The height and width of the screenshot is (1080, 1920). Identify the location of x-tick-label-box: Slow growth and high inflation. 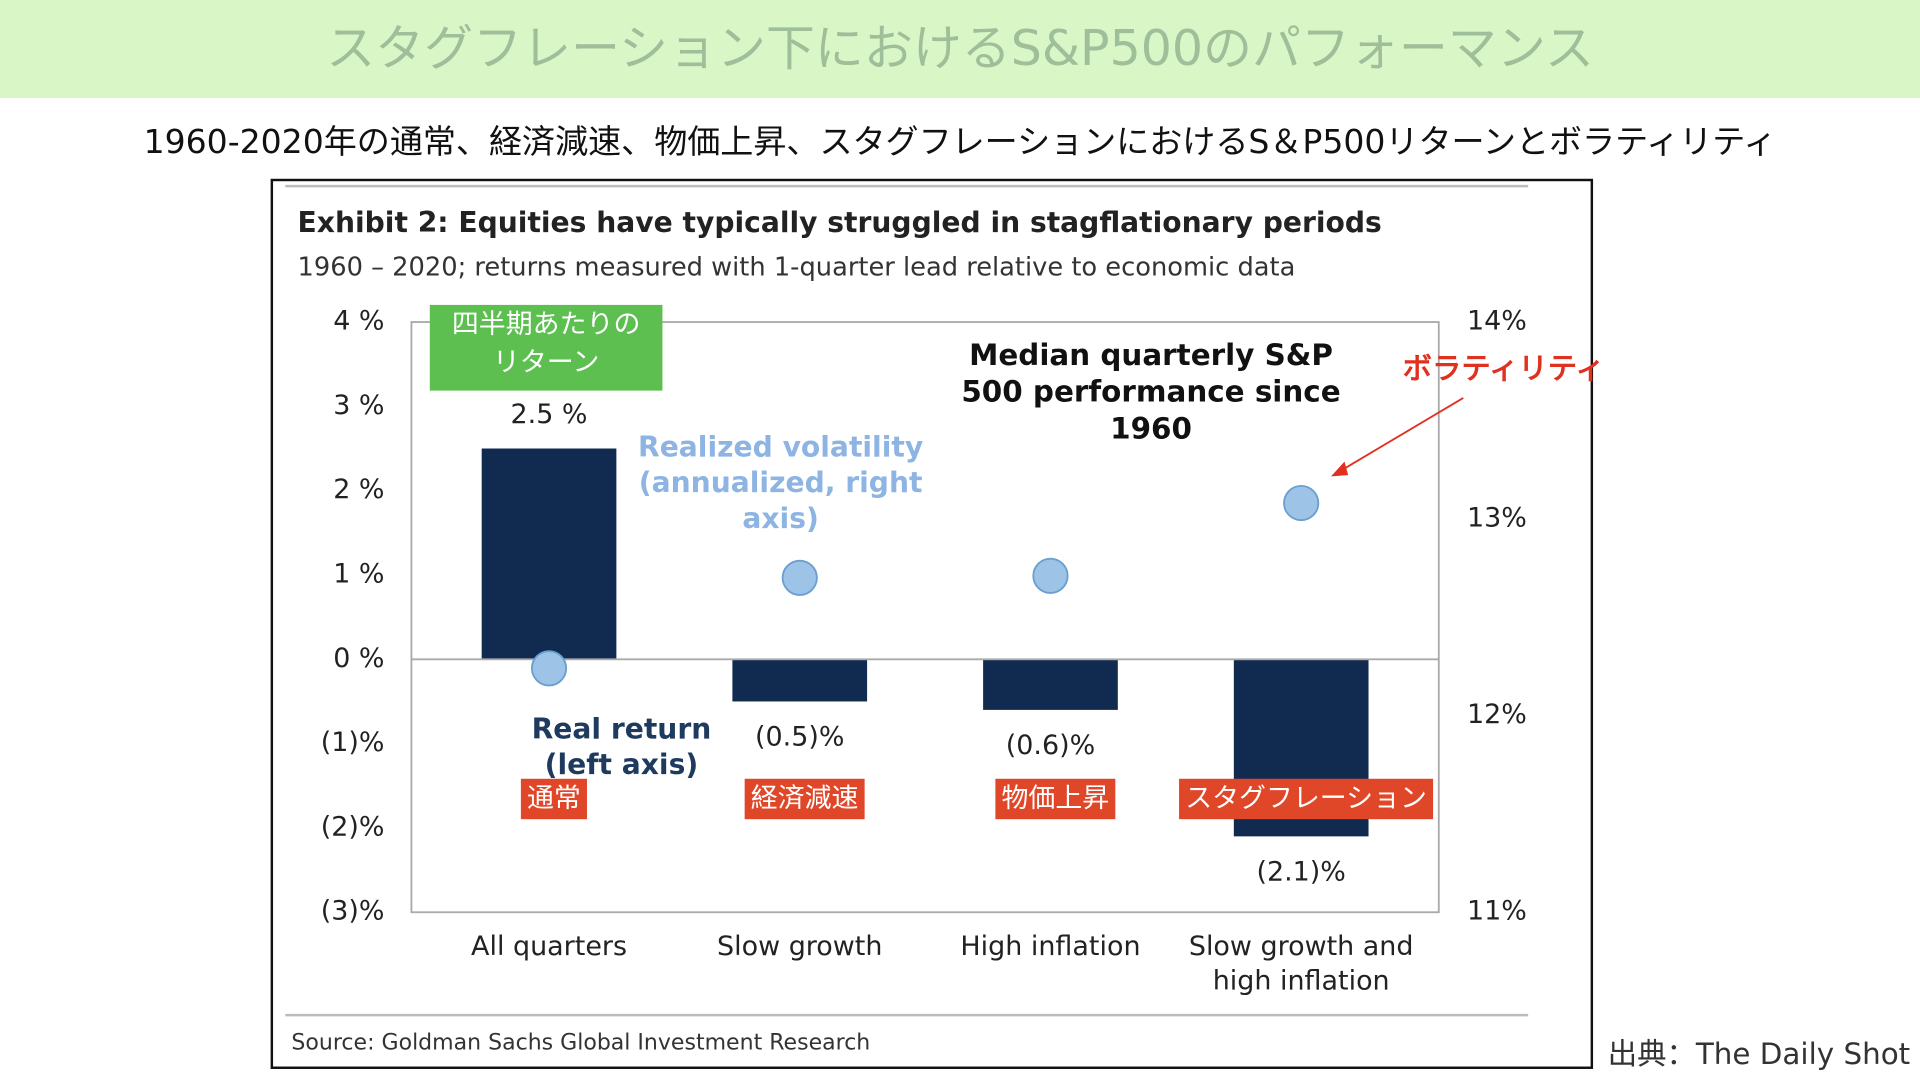
(1301, 964).